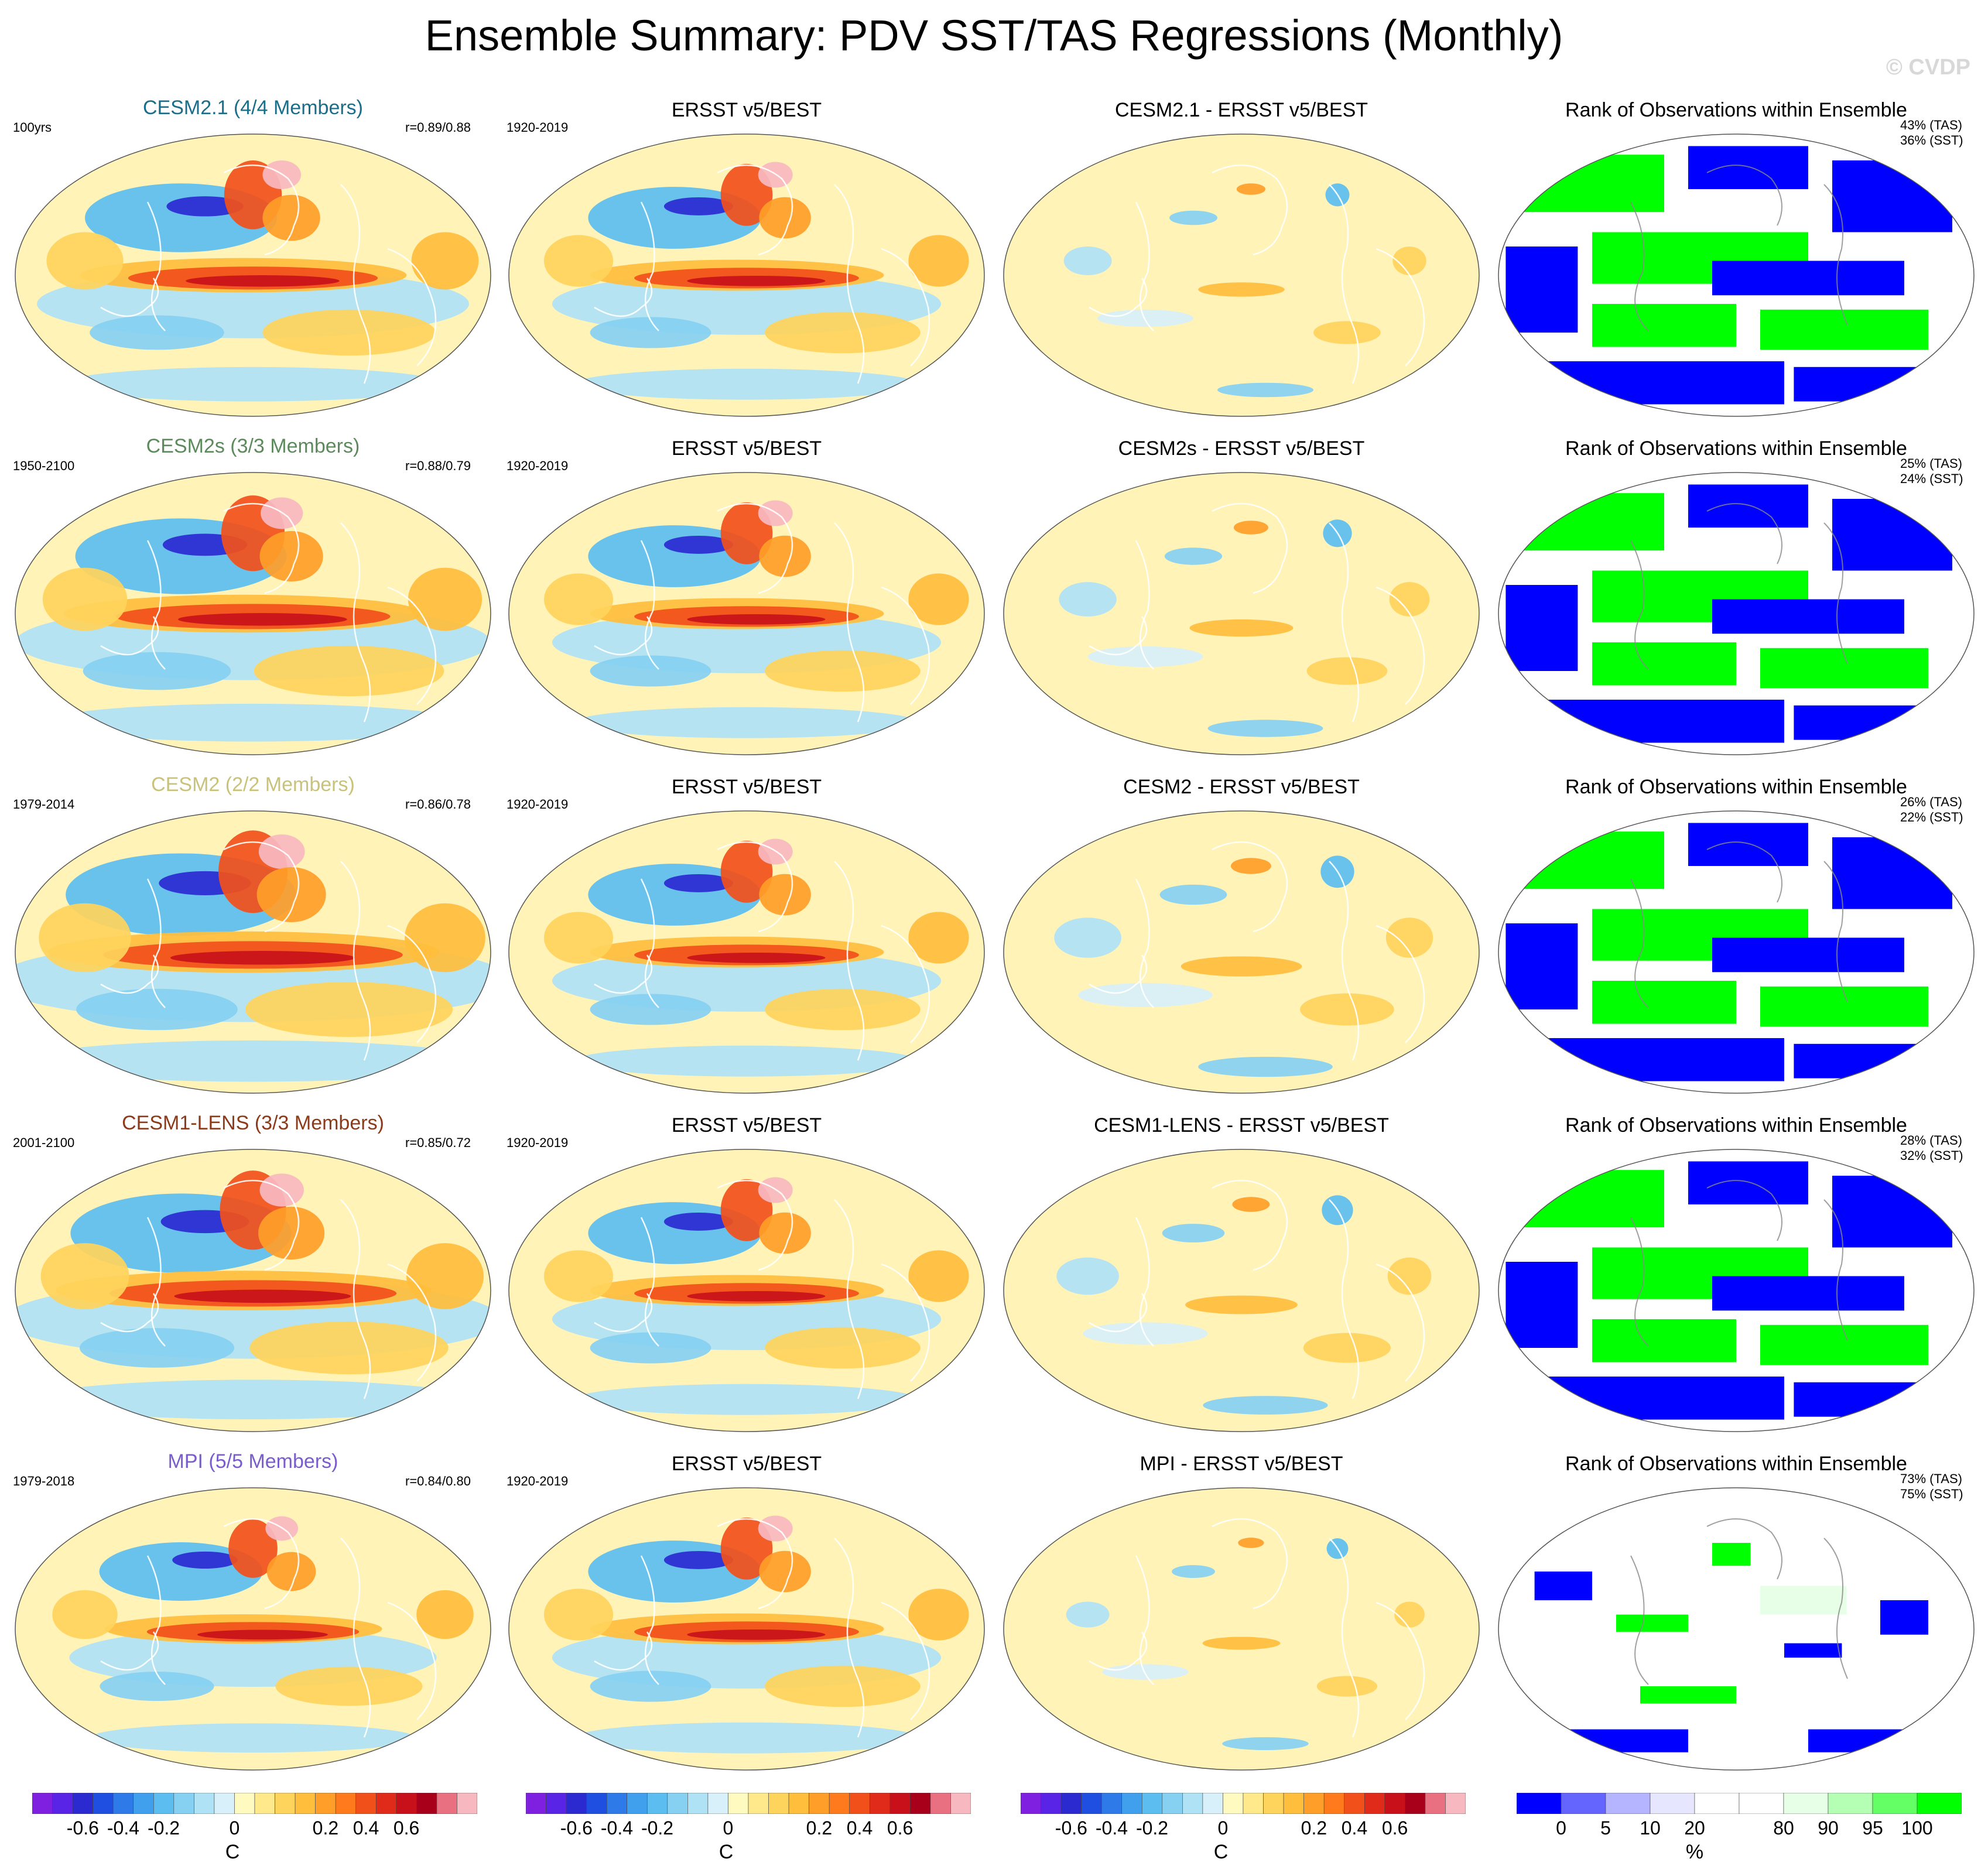  I want to click on diff-panel-title: MPI - ERSST v5/BEST, so click(1242, 1464).